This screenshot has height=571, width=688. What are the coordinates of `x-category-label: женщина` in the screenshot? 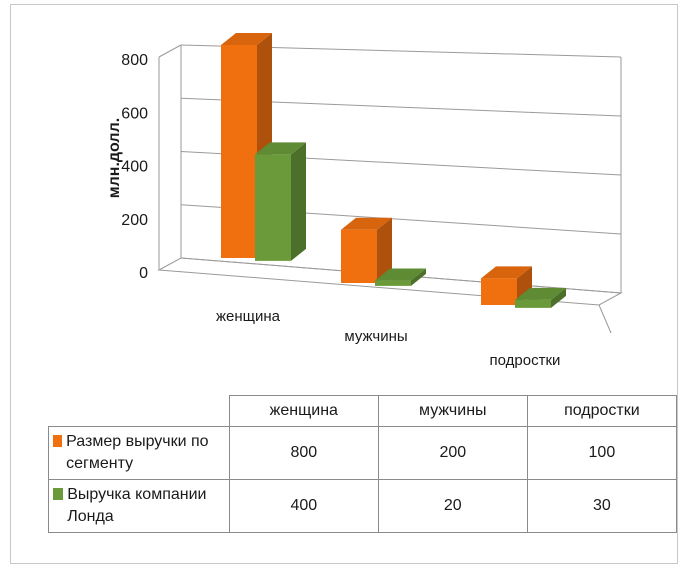 It's located at (248, 316).